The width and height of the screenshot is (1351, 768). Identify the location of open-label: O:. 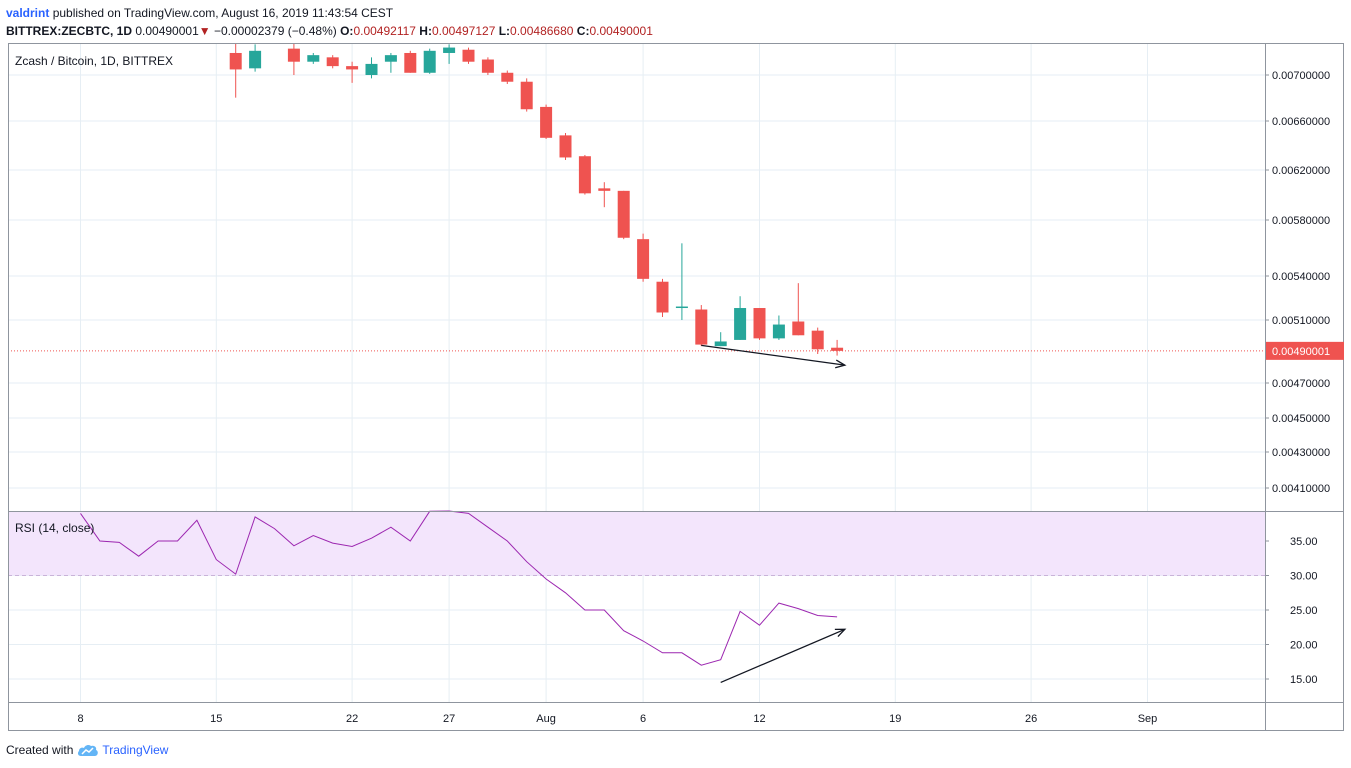
(347, 31).